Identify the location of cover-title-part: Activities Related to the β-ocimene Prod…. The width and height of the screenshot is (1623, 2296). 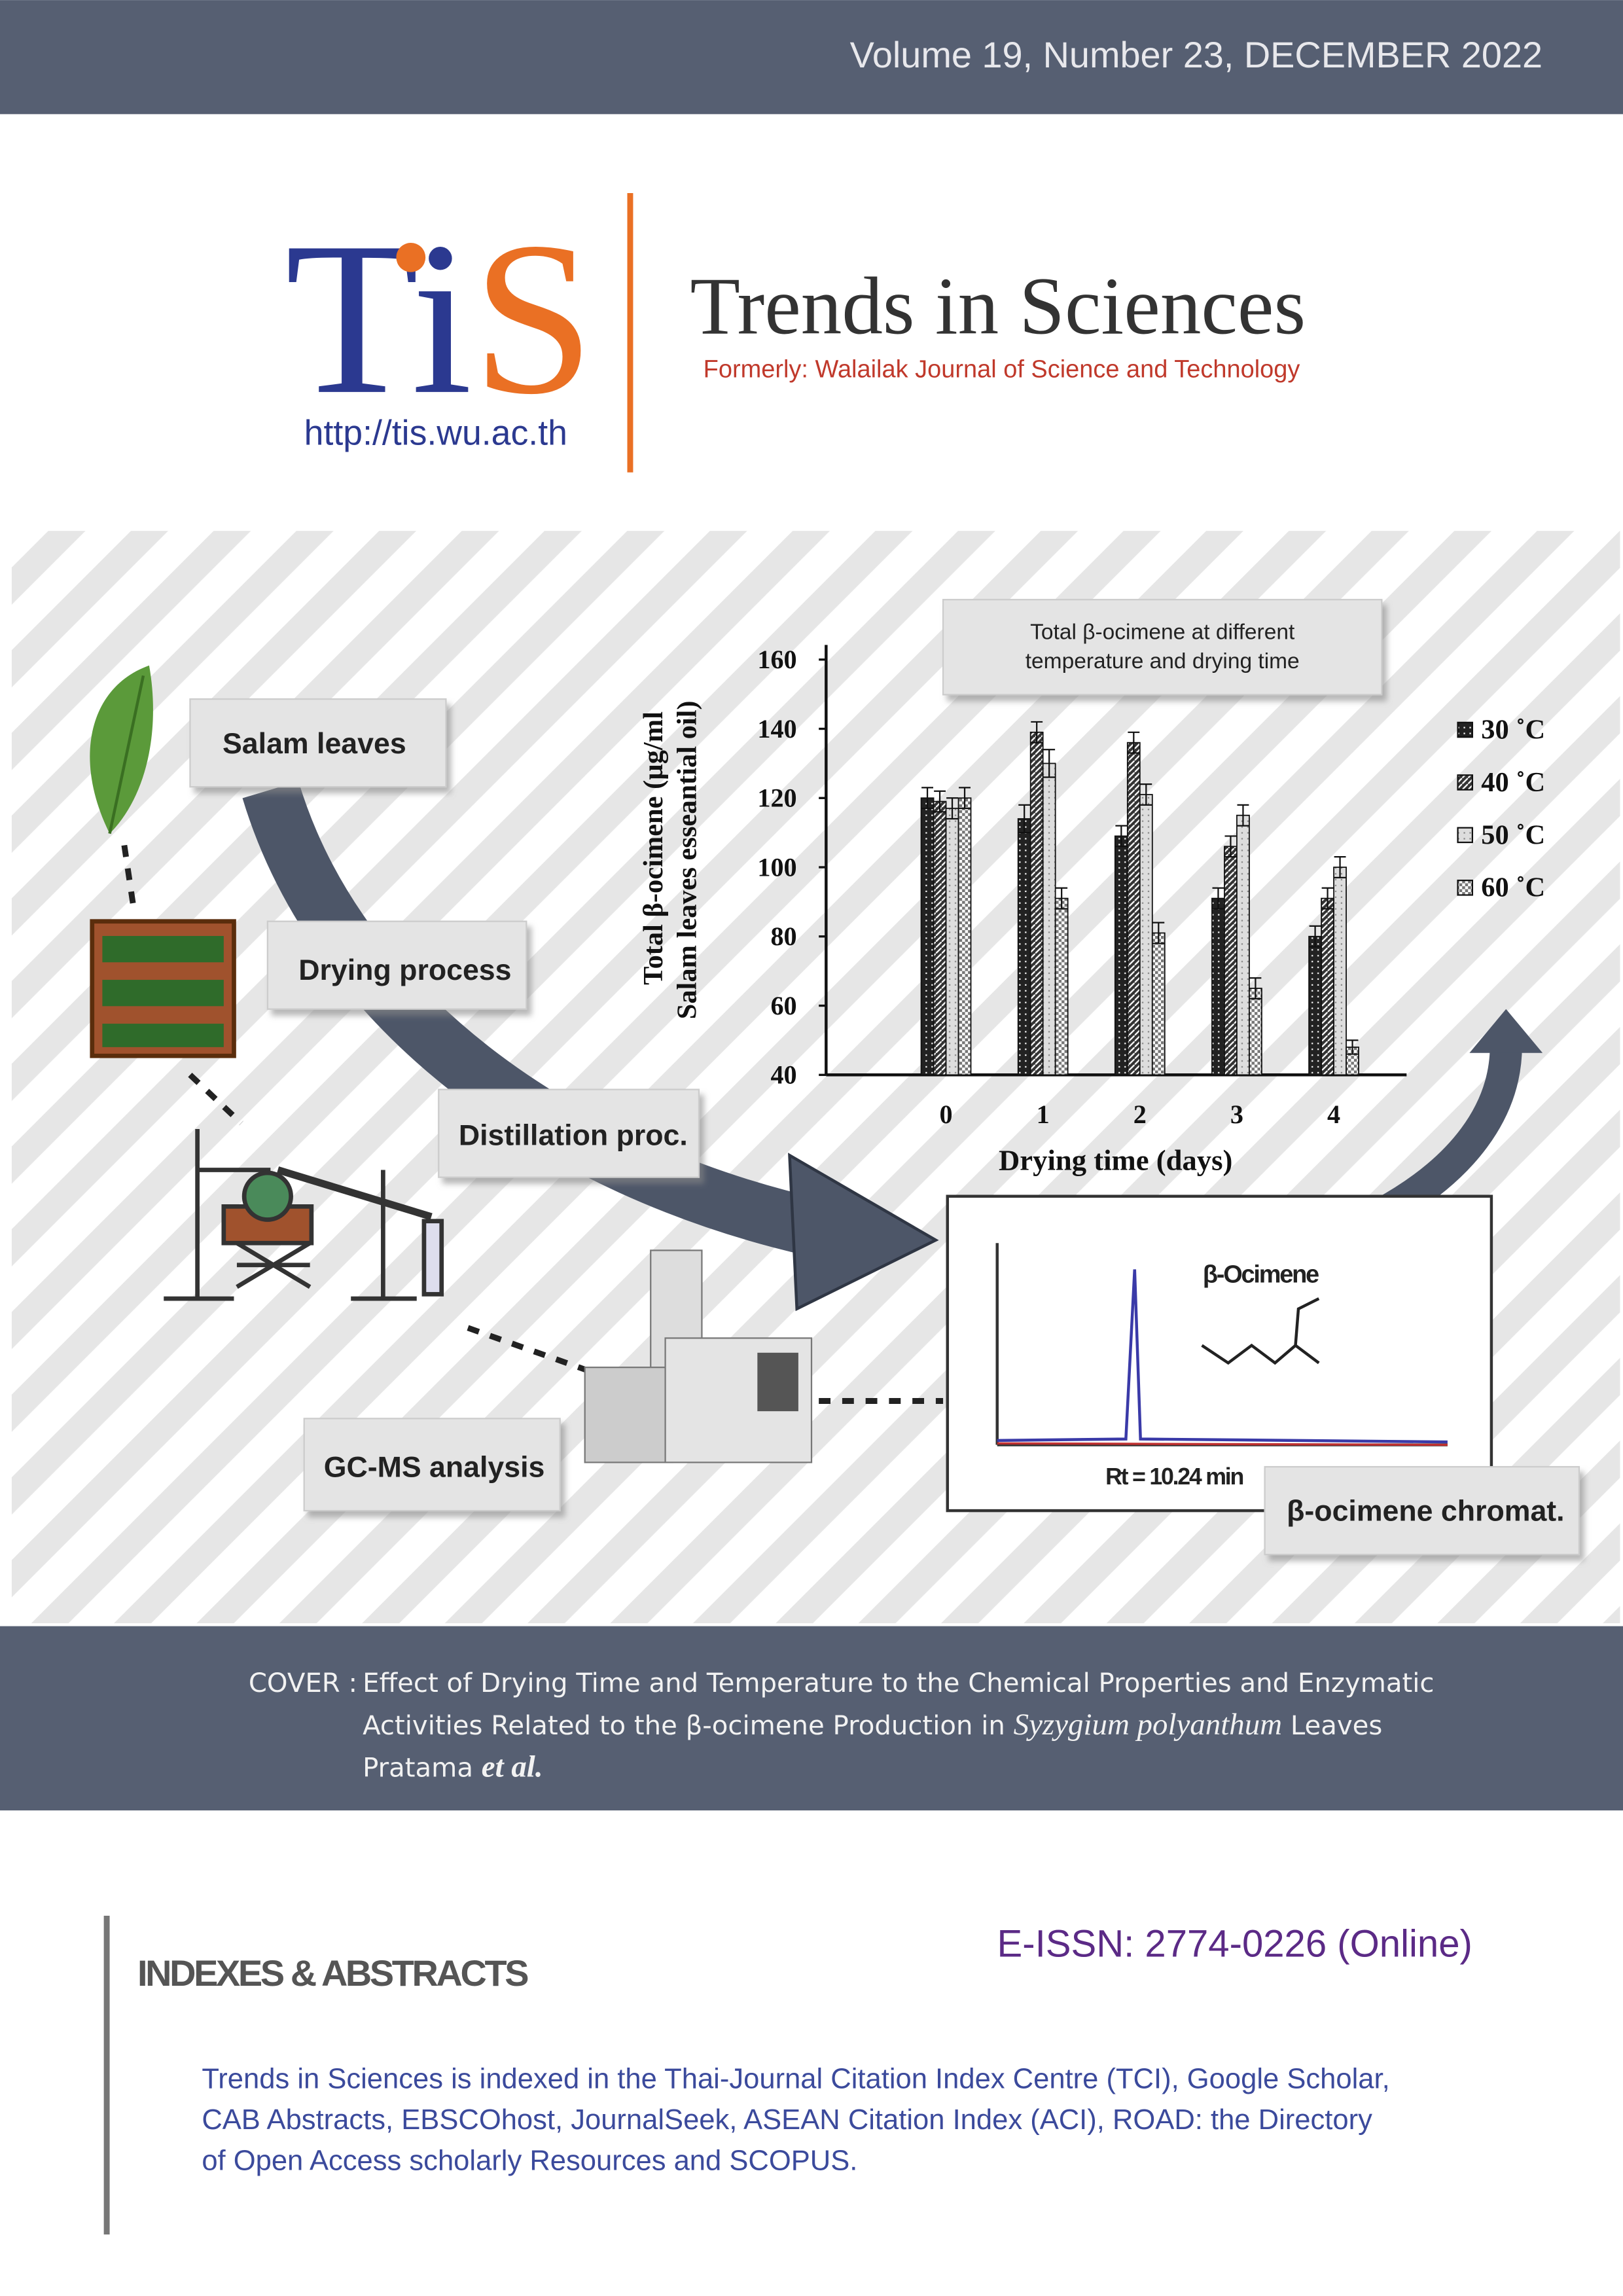
(684, 1726).